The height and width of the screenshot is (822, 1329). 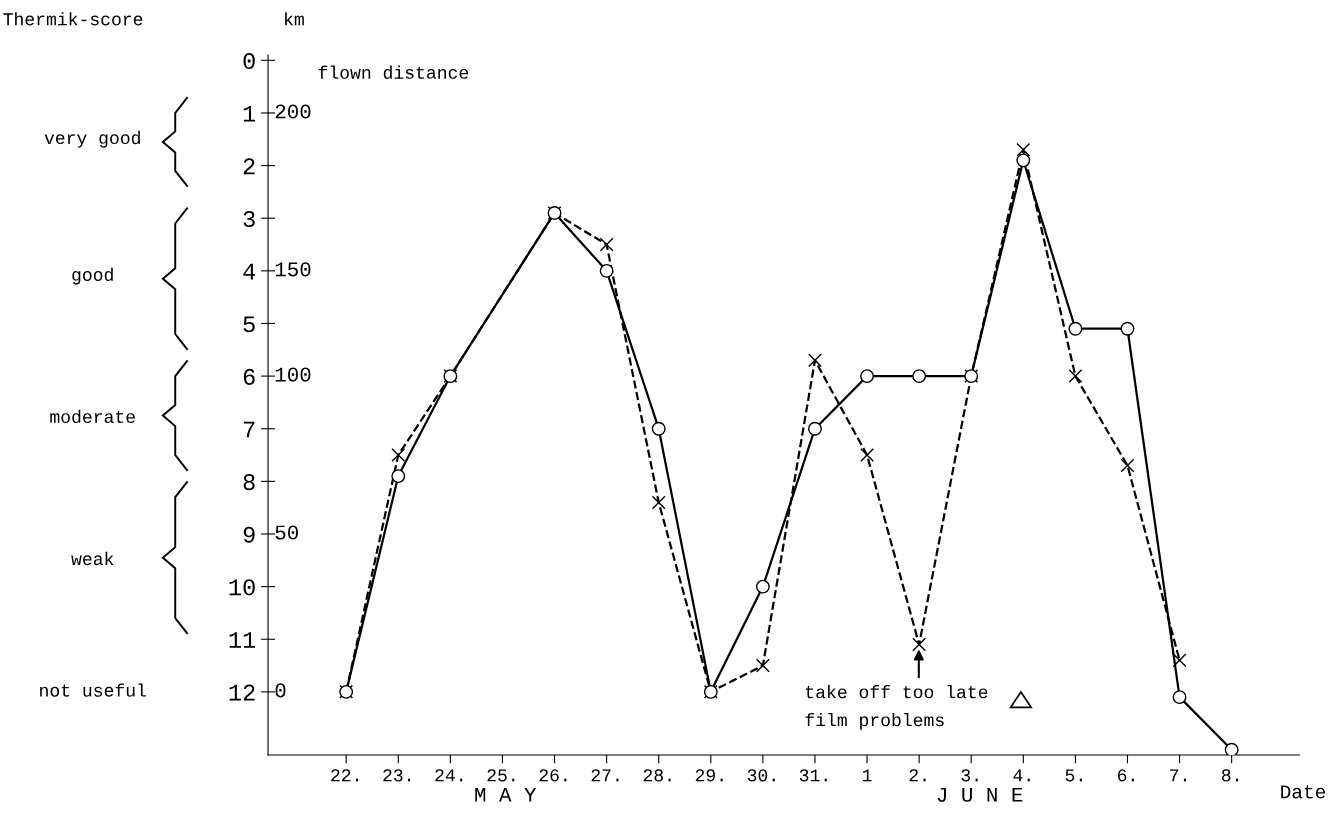 I want to click on text: M A Y, so click(x=506, y=794).